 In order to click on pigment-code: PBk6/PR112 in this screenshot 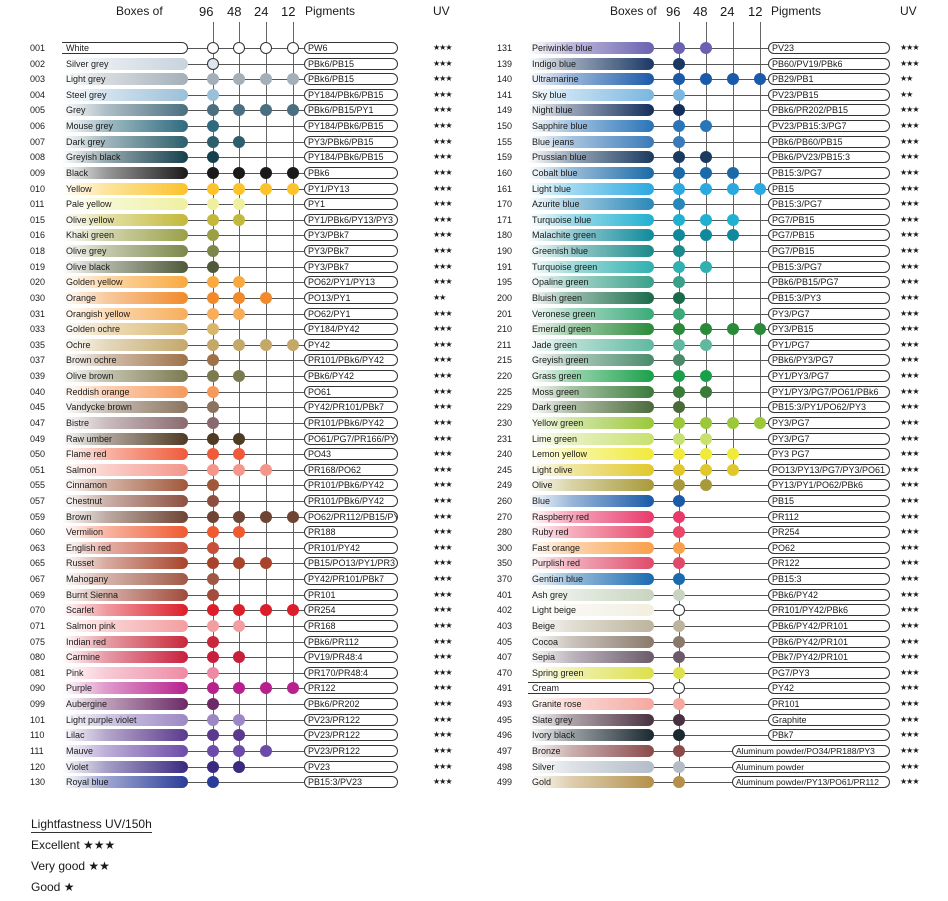, I will do `click(351, 641)`.